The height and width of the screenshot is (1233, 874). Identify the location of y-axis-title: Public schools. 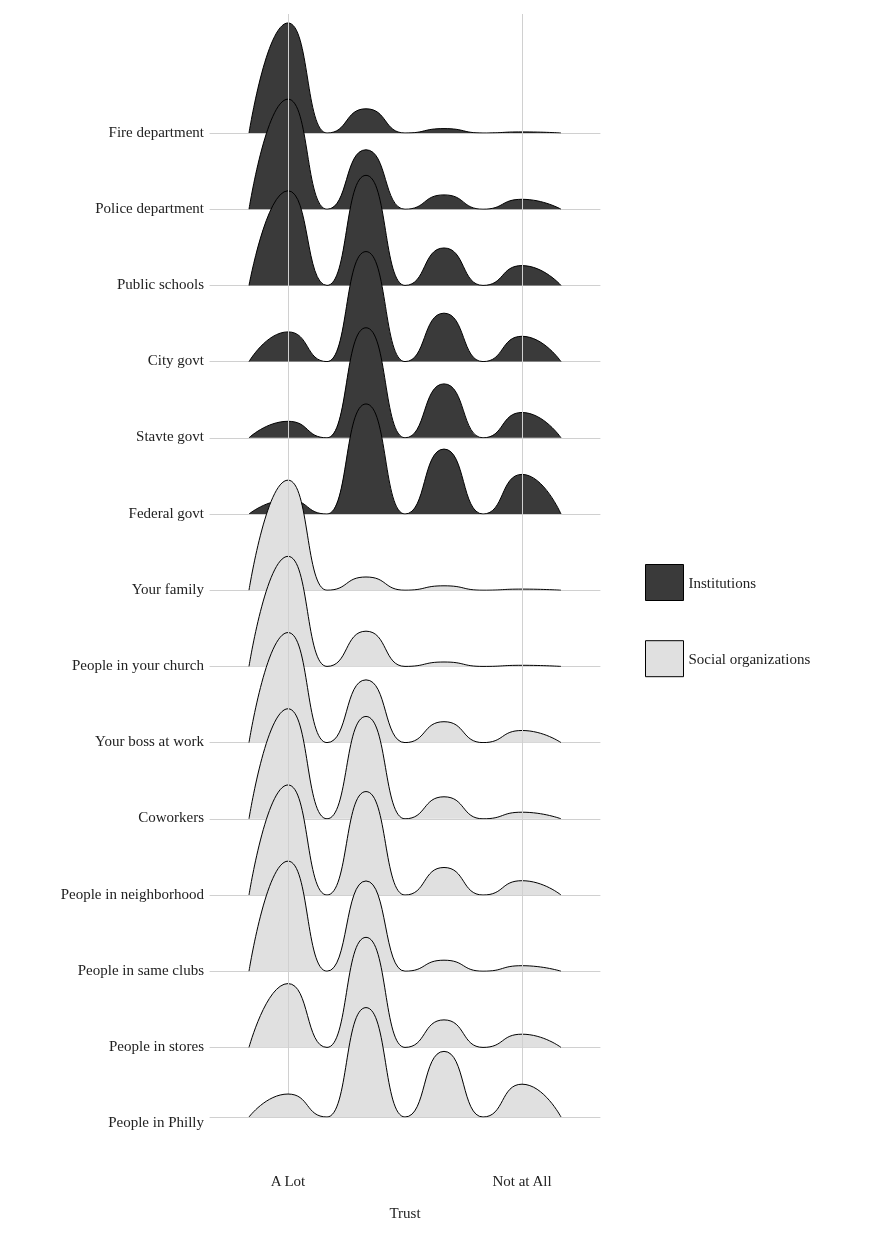
(160, 283).